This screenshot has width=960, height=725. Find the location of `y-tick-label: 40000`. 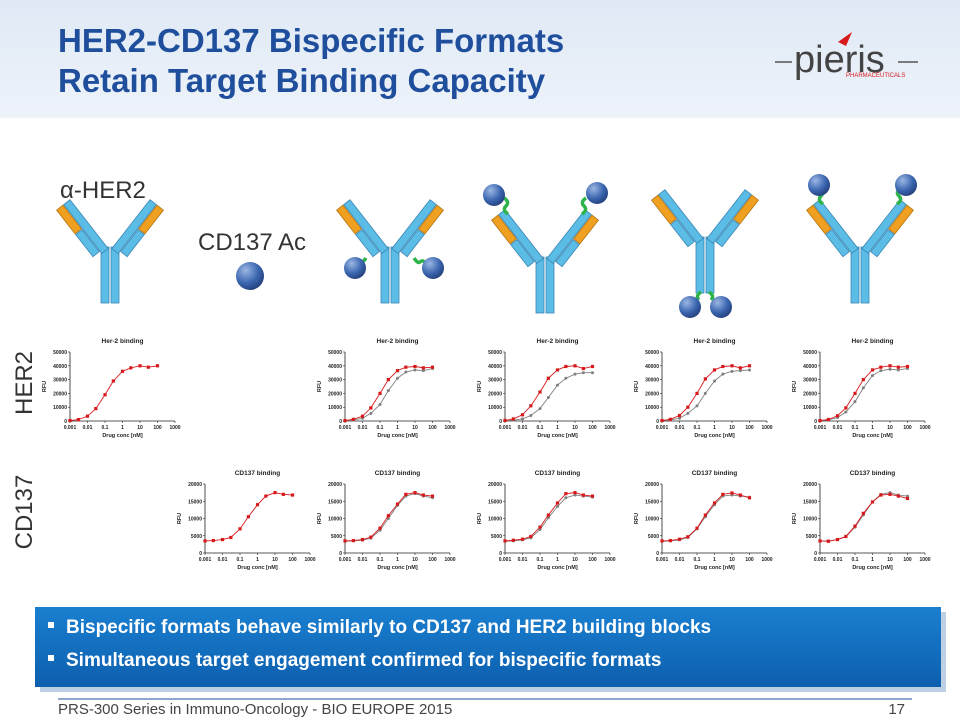

y-tick-label: 40000 is located at coordinates (60, 367).